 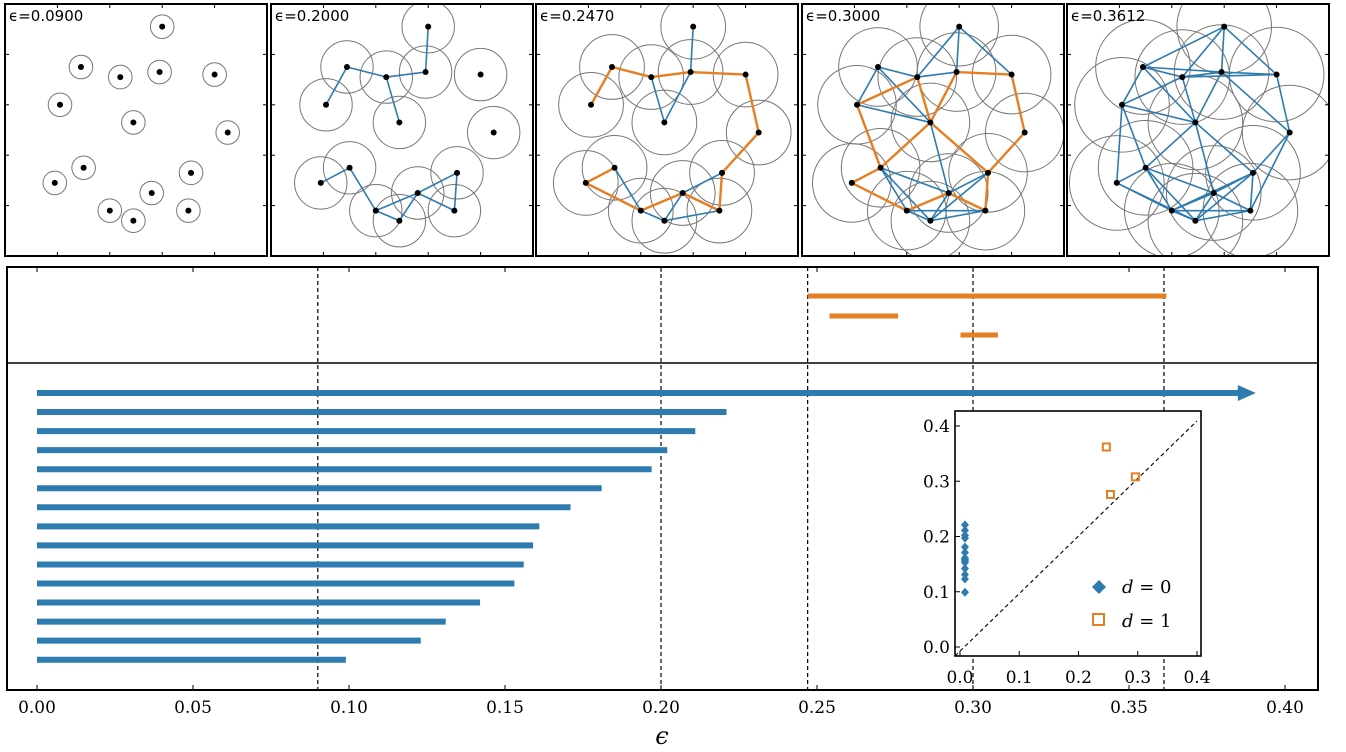 I want to click on legend-marker-d1, so click(x=1098, y=619).